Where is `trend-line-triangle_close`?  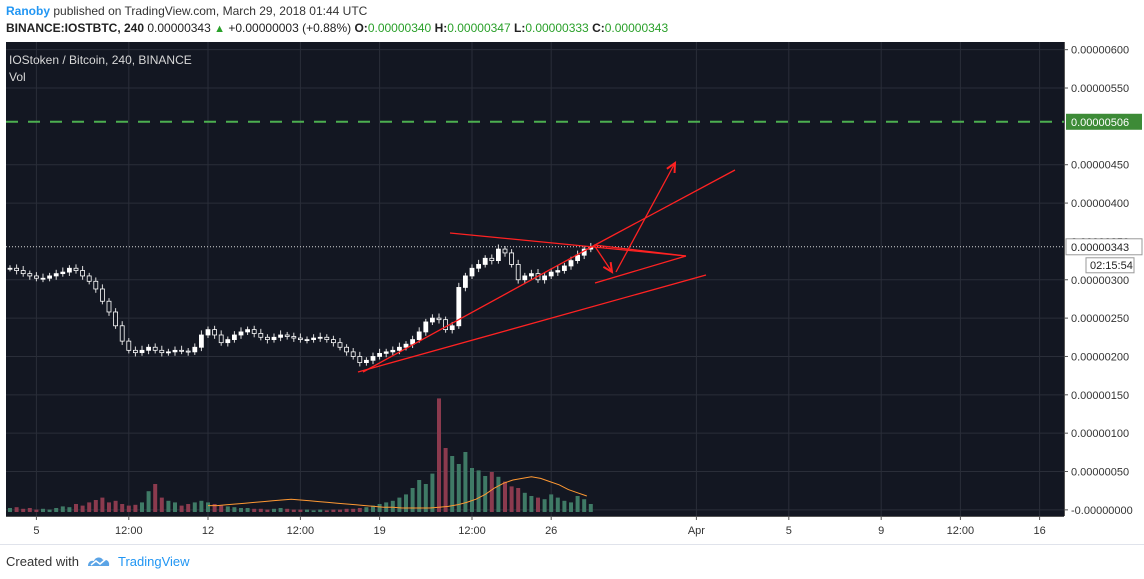 trend-line-triangle_close is located at coordinates (640, 250).